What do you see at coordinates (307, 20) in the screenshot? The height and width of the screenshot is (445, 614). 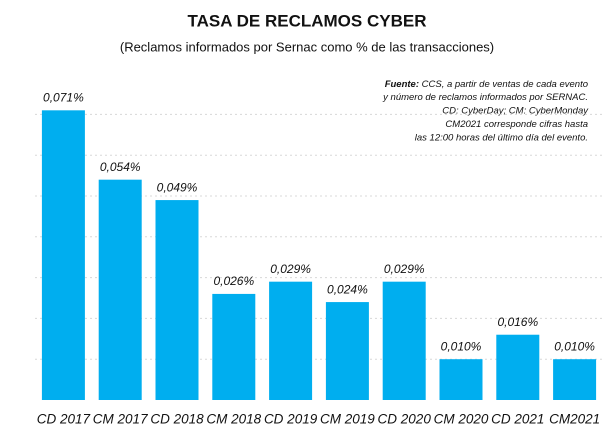 I see `chart-title: TASA DE RECLAMOS CYBER` at bounding box center [307, 20].